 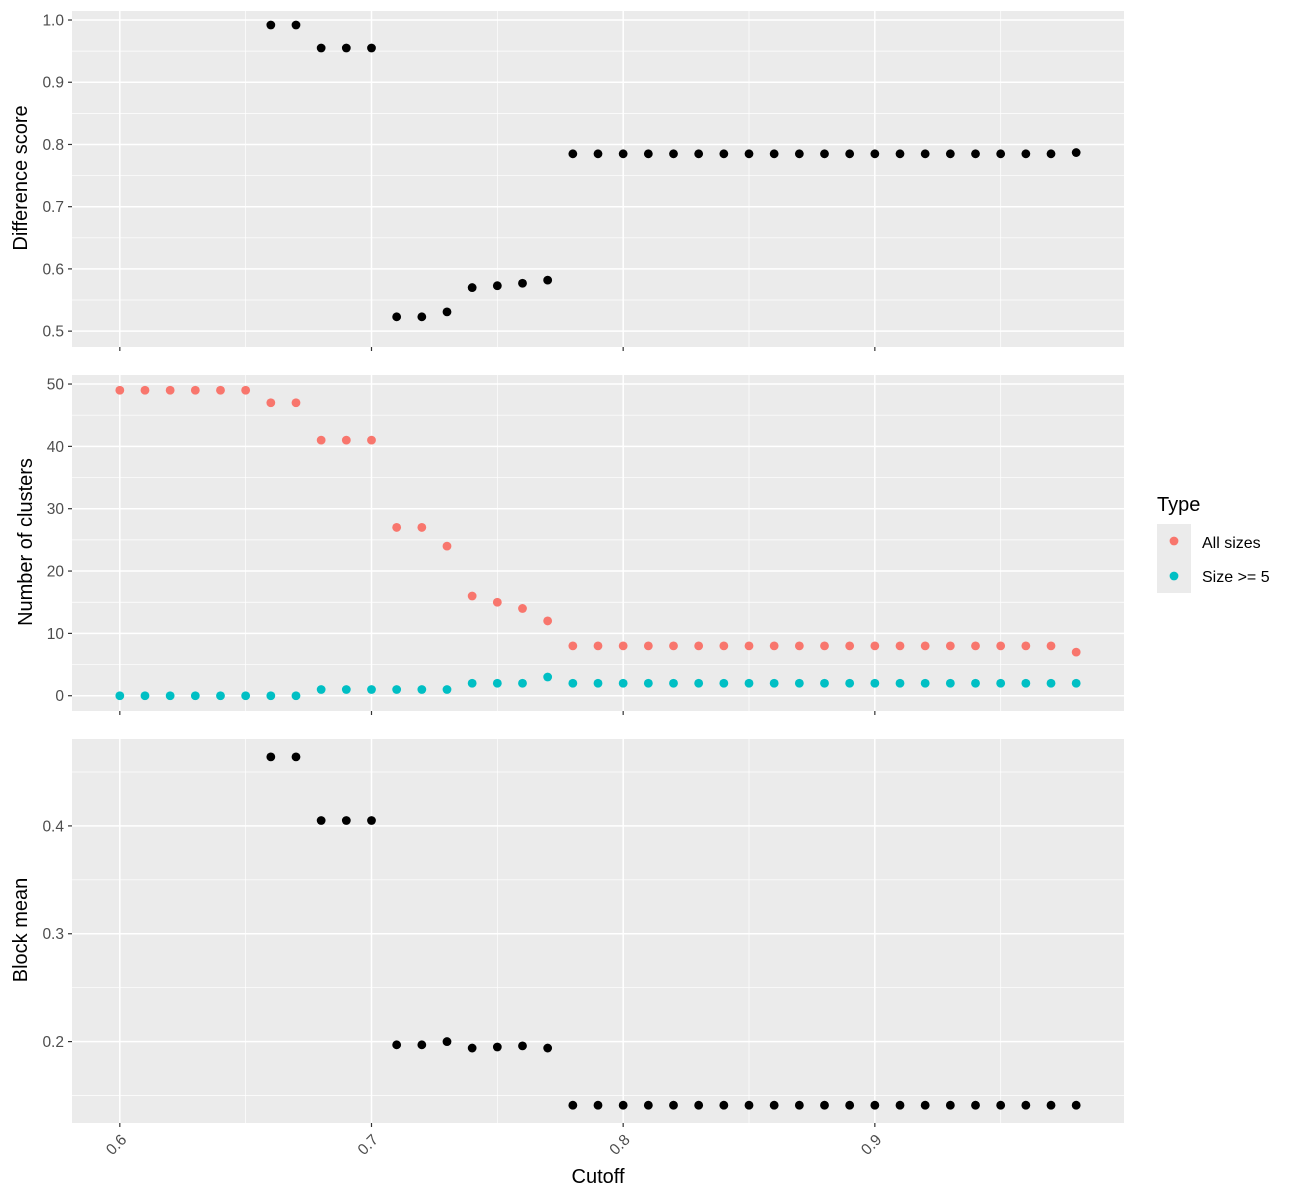 What do you see at coordinates (53, 1042) in the screenshot?
I see `y-tick-label: 0.2` at bounding box center [53, 1042].